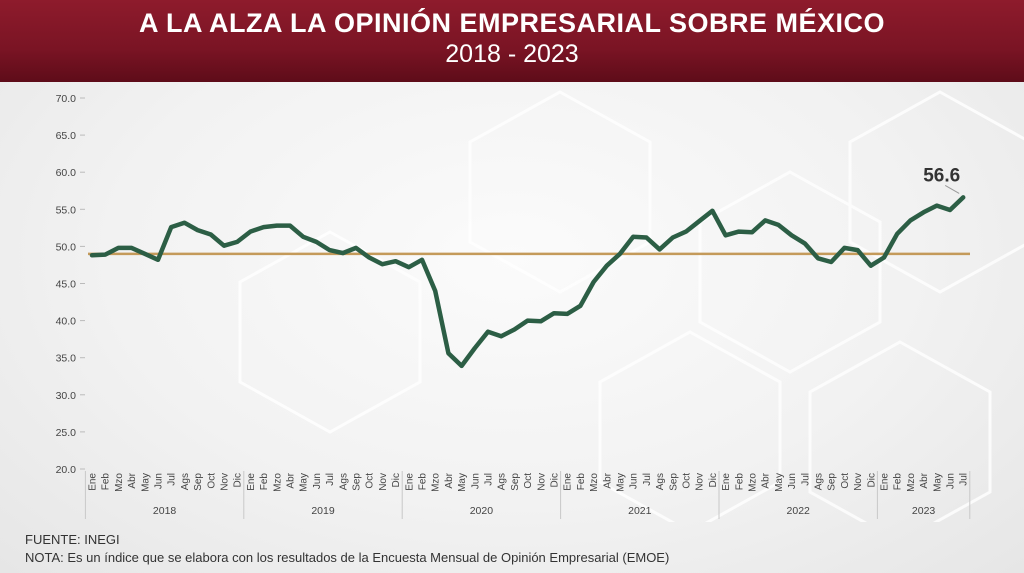  Describe the element at coordinates (159, 481) in the screenshot. I see `x-tick-label: Jun` at that location.